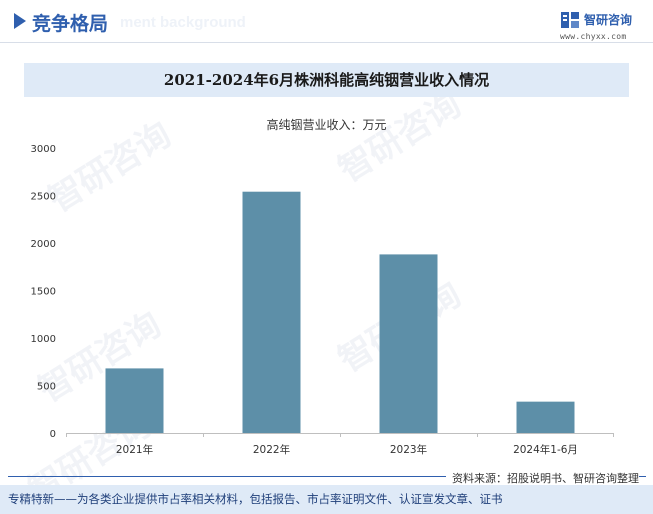 The image size is (653, 514). Describe the element at coordinates (20, 21) in the screenshot. I see `triangle-marker-icon` at that location.